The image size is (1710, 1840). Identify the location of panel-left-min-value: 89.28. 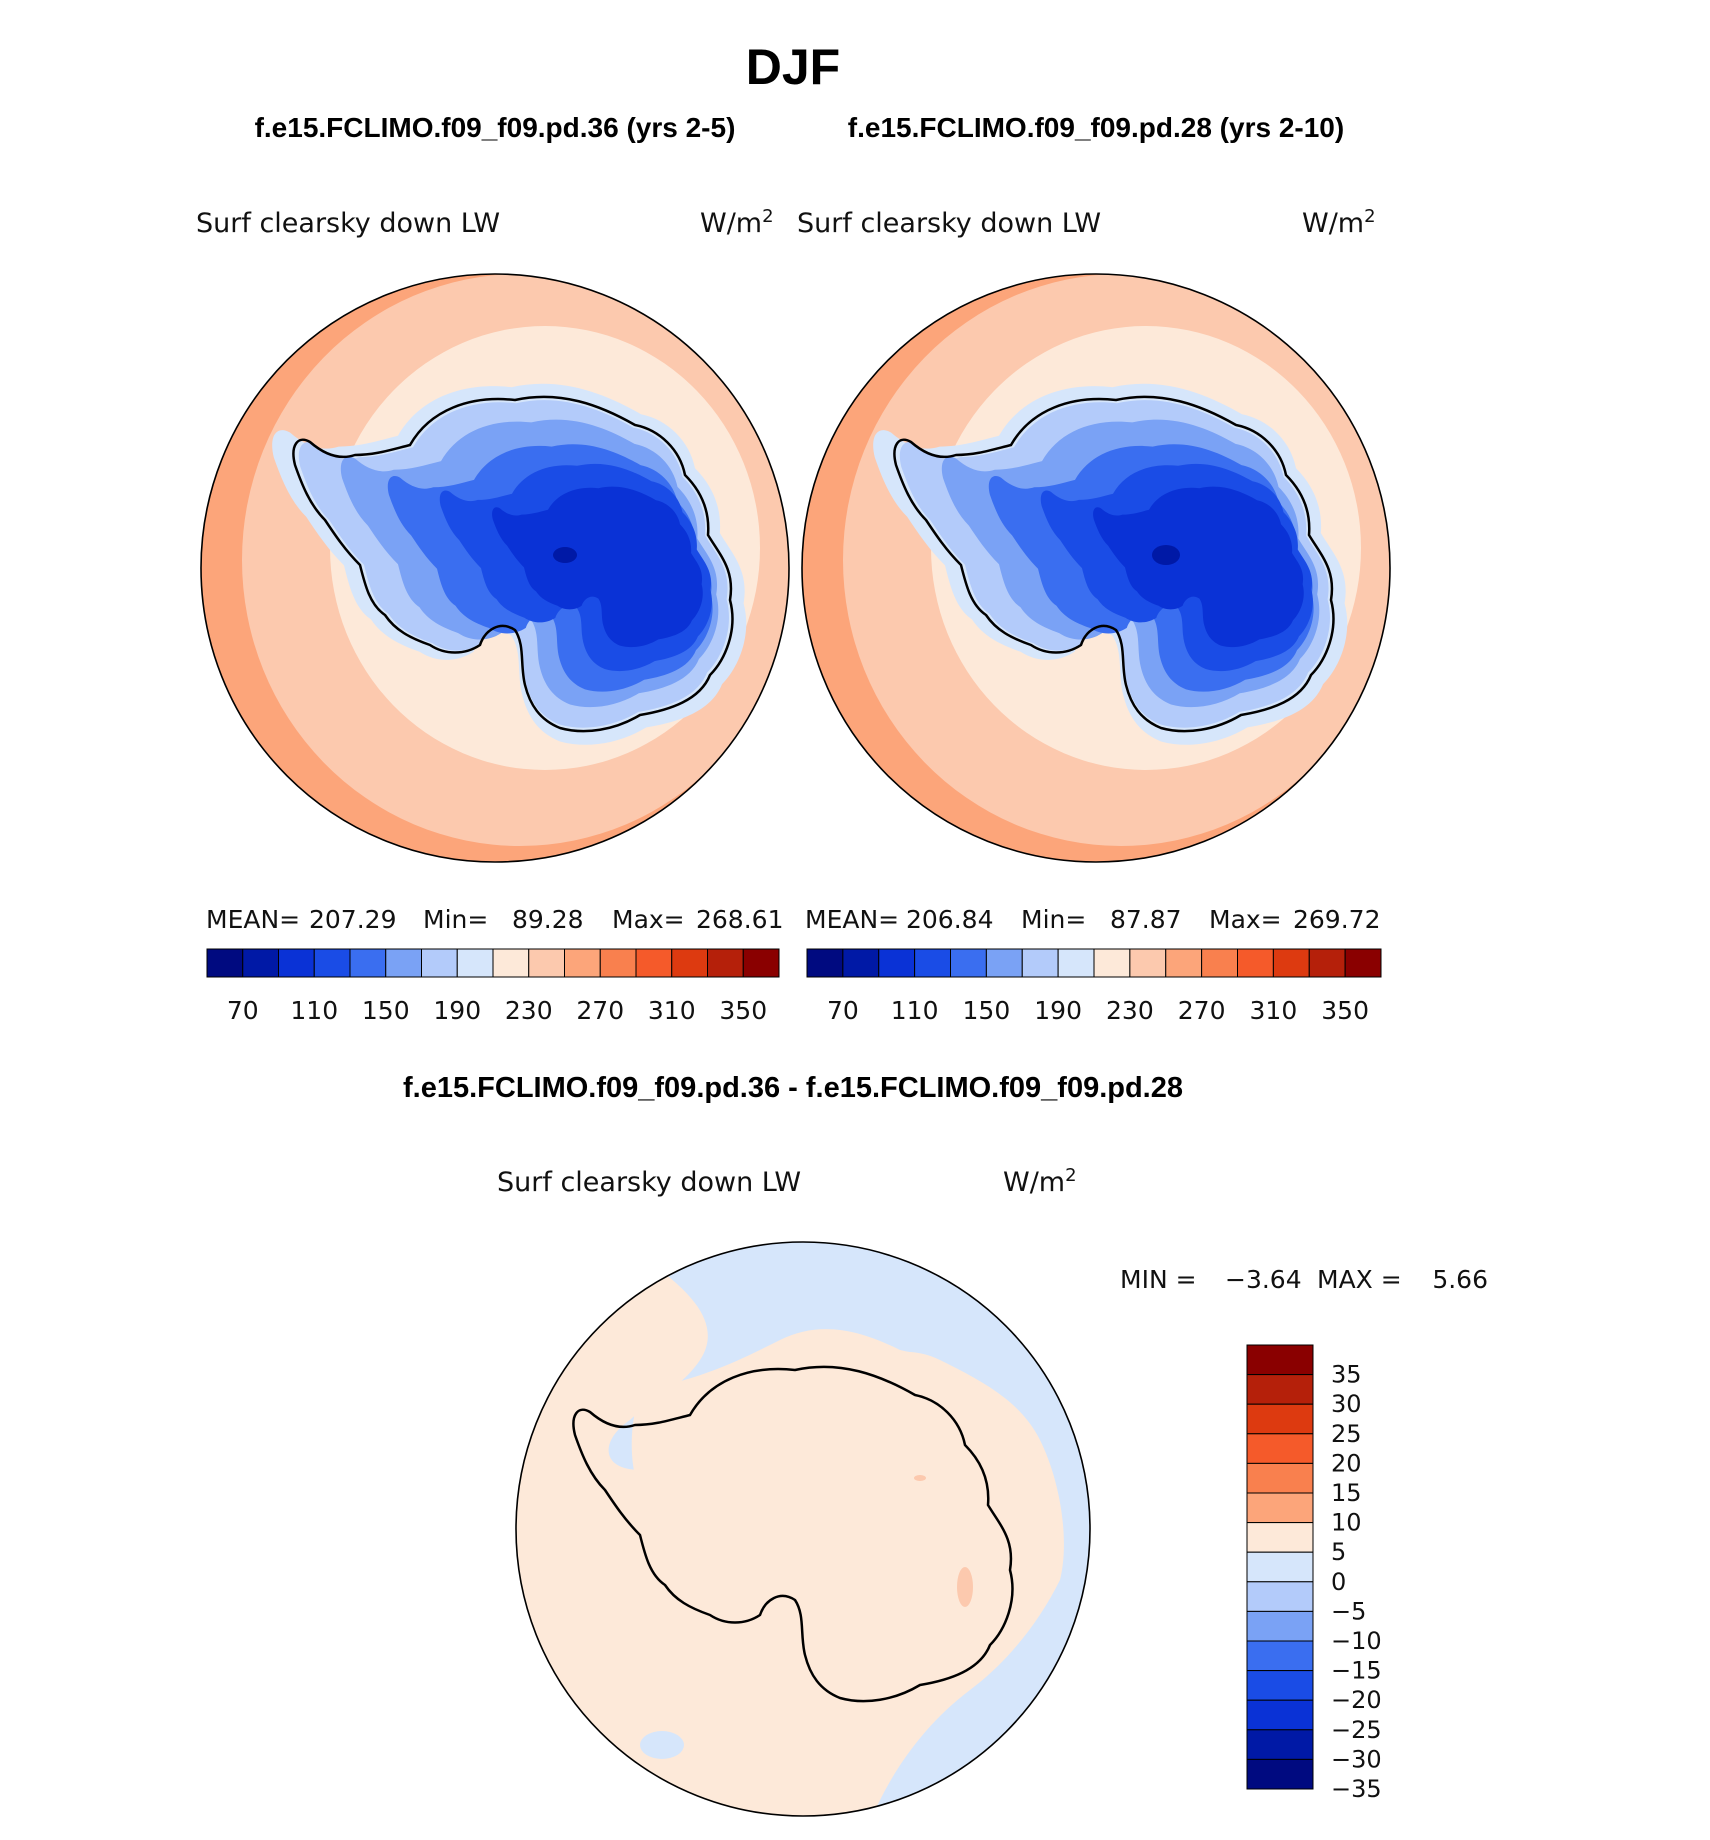
(548, 919).